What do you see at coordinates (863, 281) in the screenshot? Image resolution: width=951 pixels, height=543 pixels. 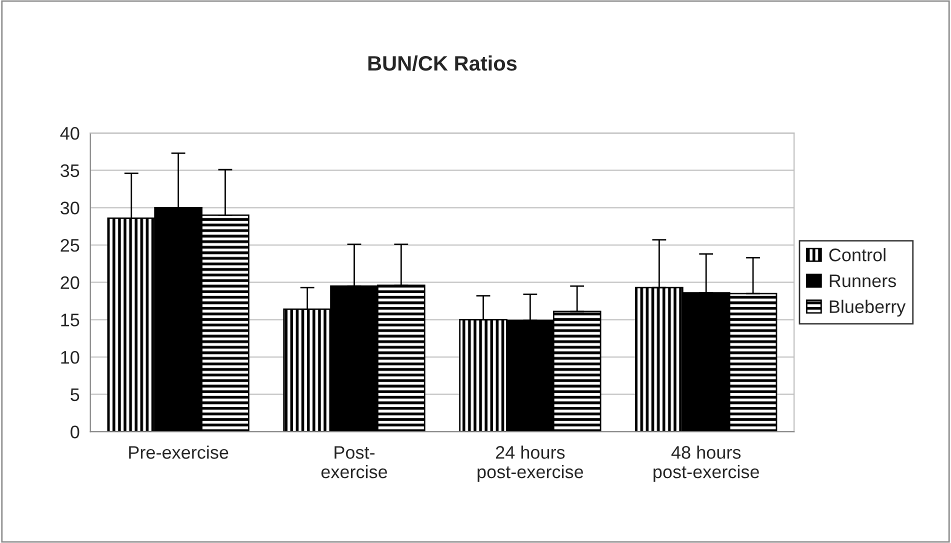 I see `legend-label: Runners` at bounding box center [863, 281].